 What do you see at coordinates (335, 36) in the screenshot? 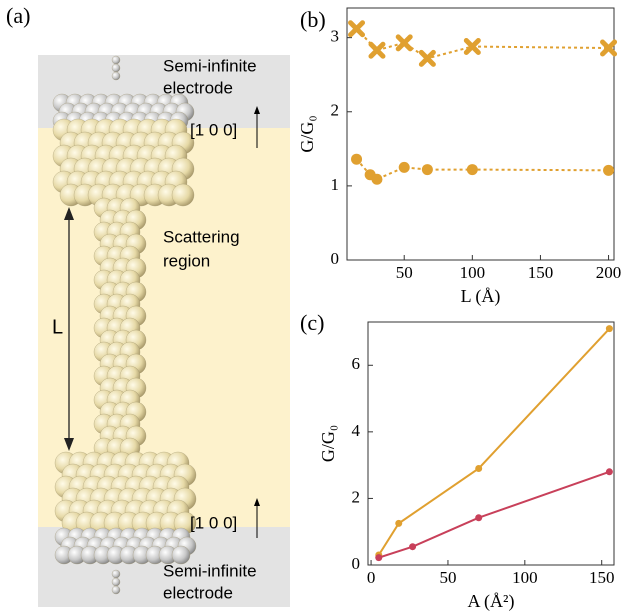
I see `y-tick-label: 3` at bounding box center [335, 36].